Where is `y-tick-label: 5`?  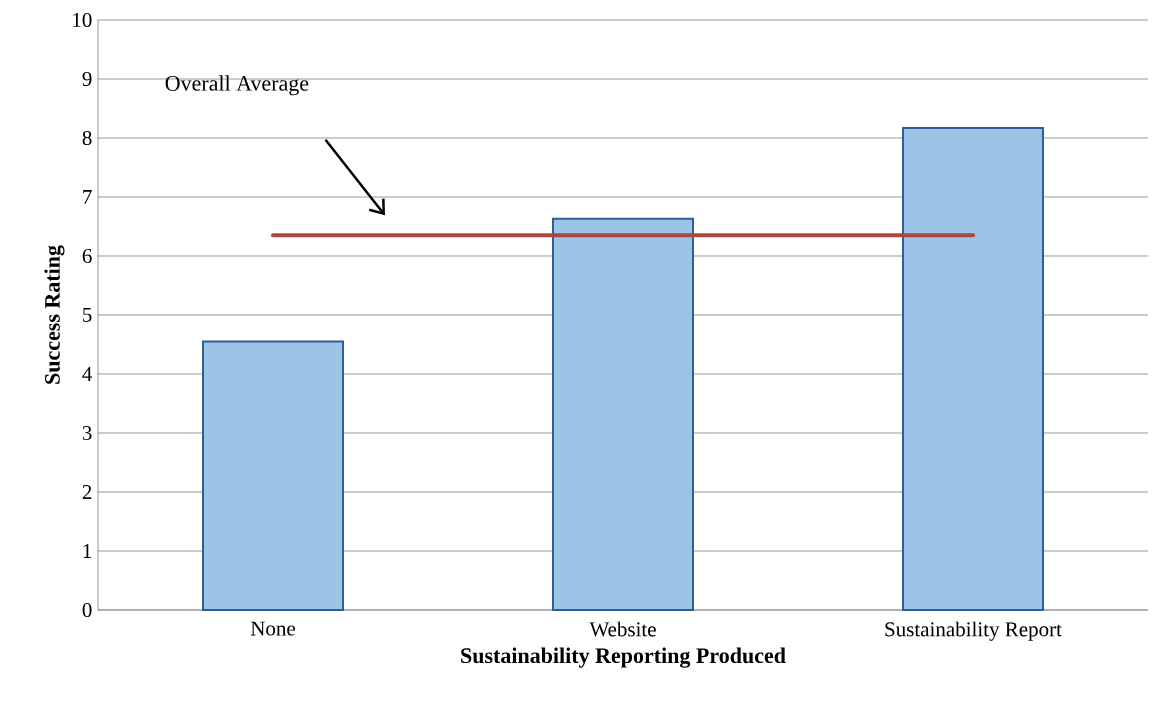 y-tick-label: 5 is located at coordinates (87, 315).